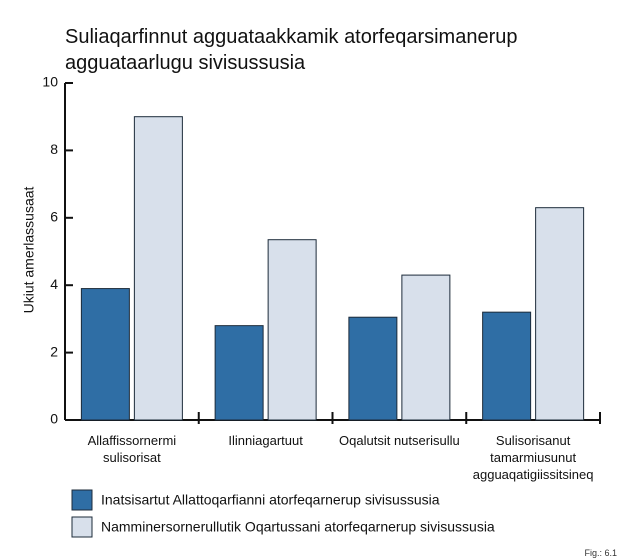 Image resolution: width=619 pixels, height=558 pixels. I want to click on x-tick-label: Oqalutsit nutserisullu, so click(399, 440).